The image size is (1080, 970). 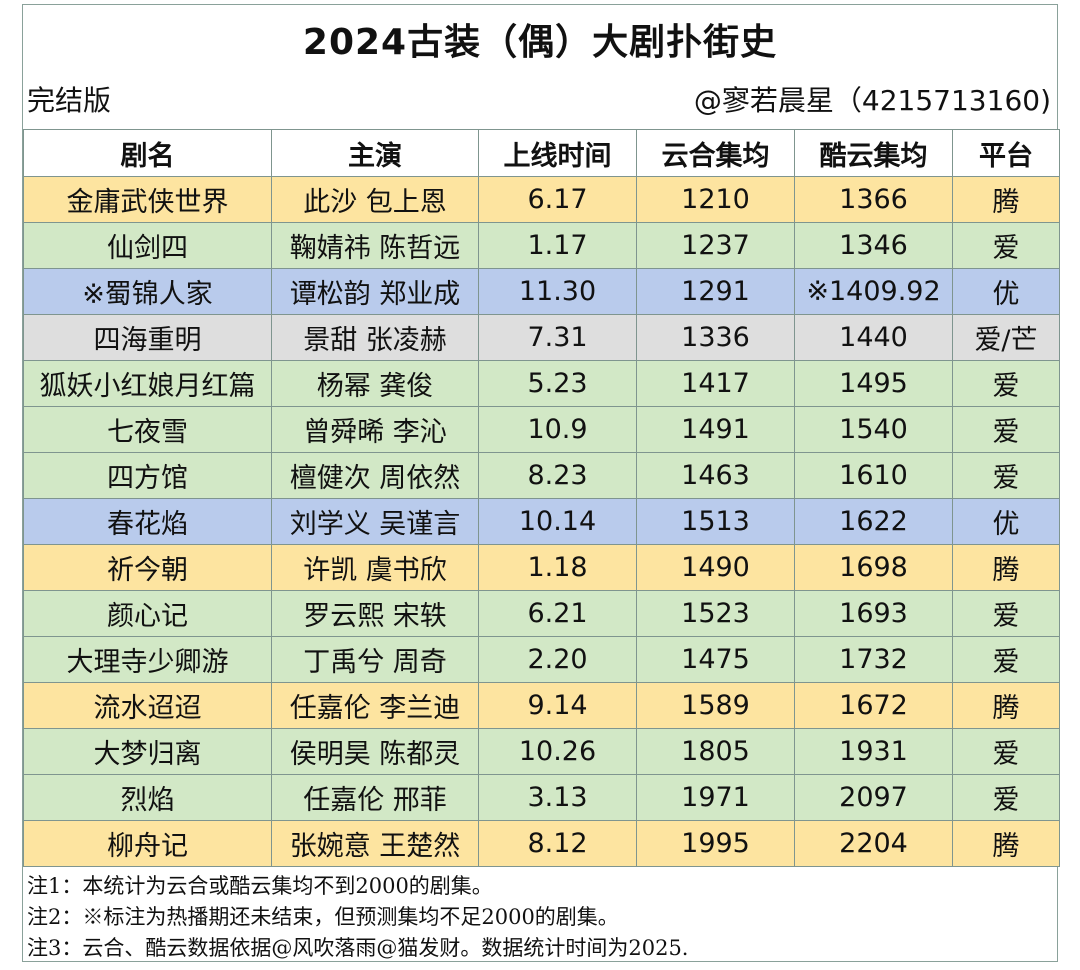 I want to click on yunhe-avg-cell: 1463, so click(x=715, y=475).